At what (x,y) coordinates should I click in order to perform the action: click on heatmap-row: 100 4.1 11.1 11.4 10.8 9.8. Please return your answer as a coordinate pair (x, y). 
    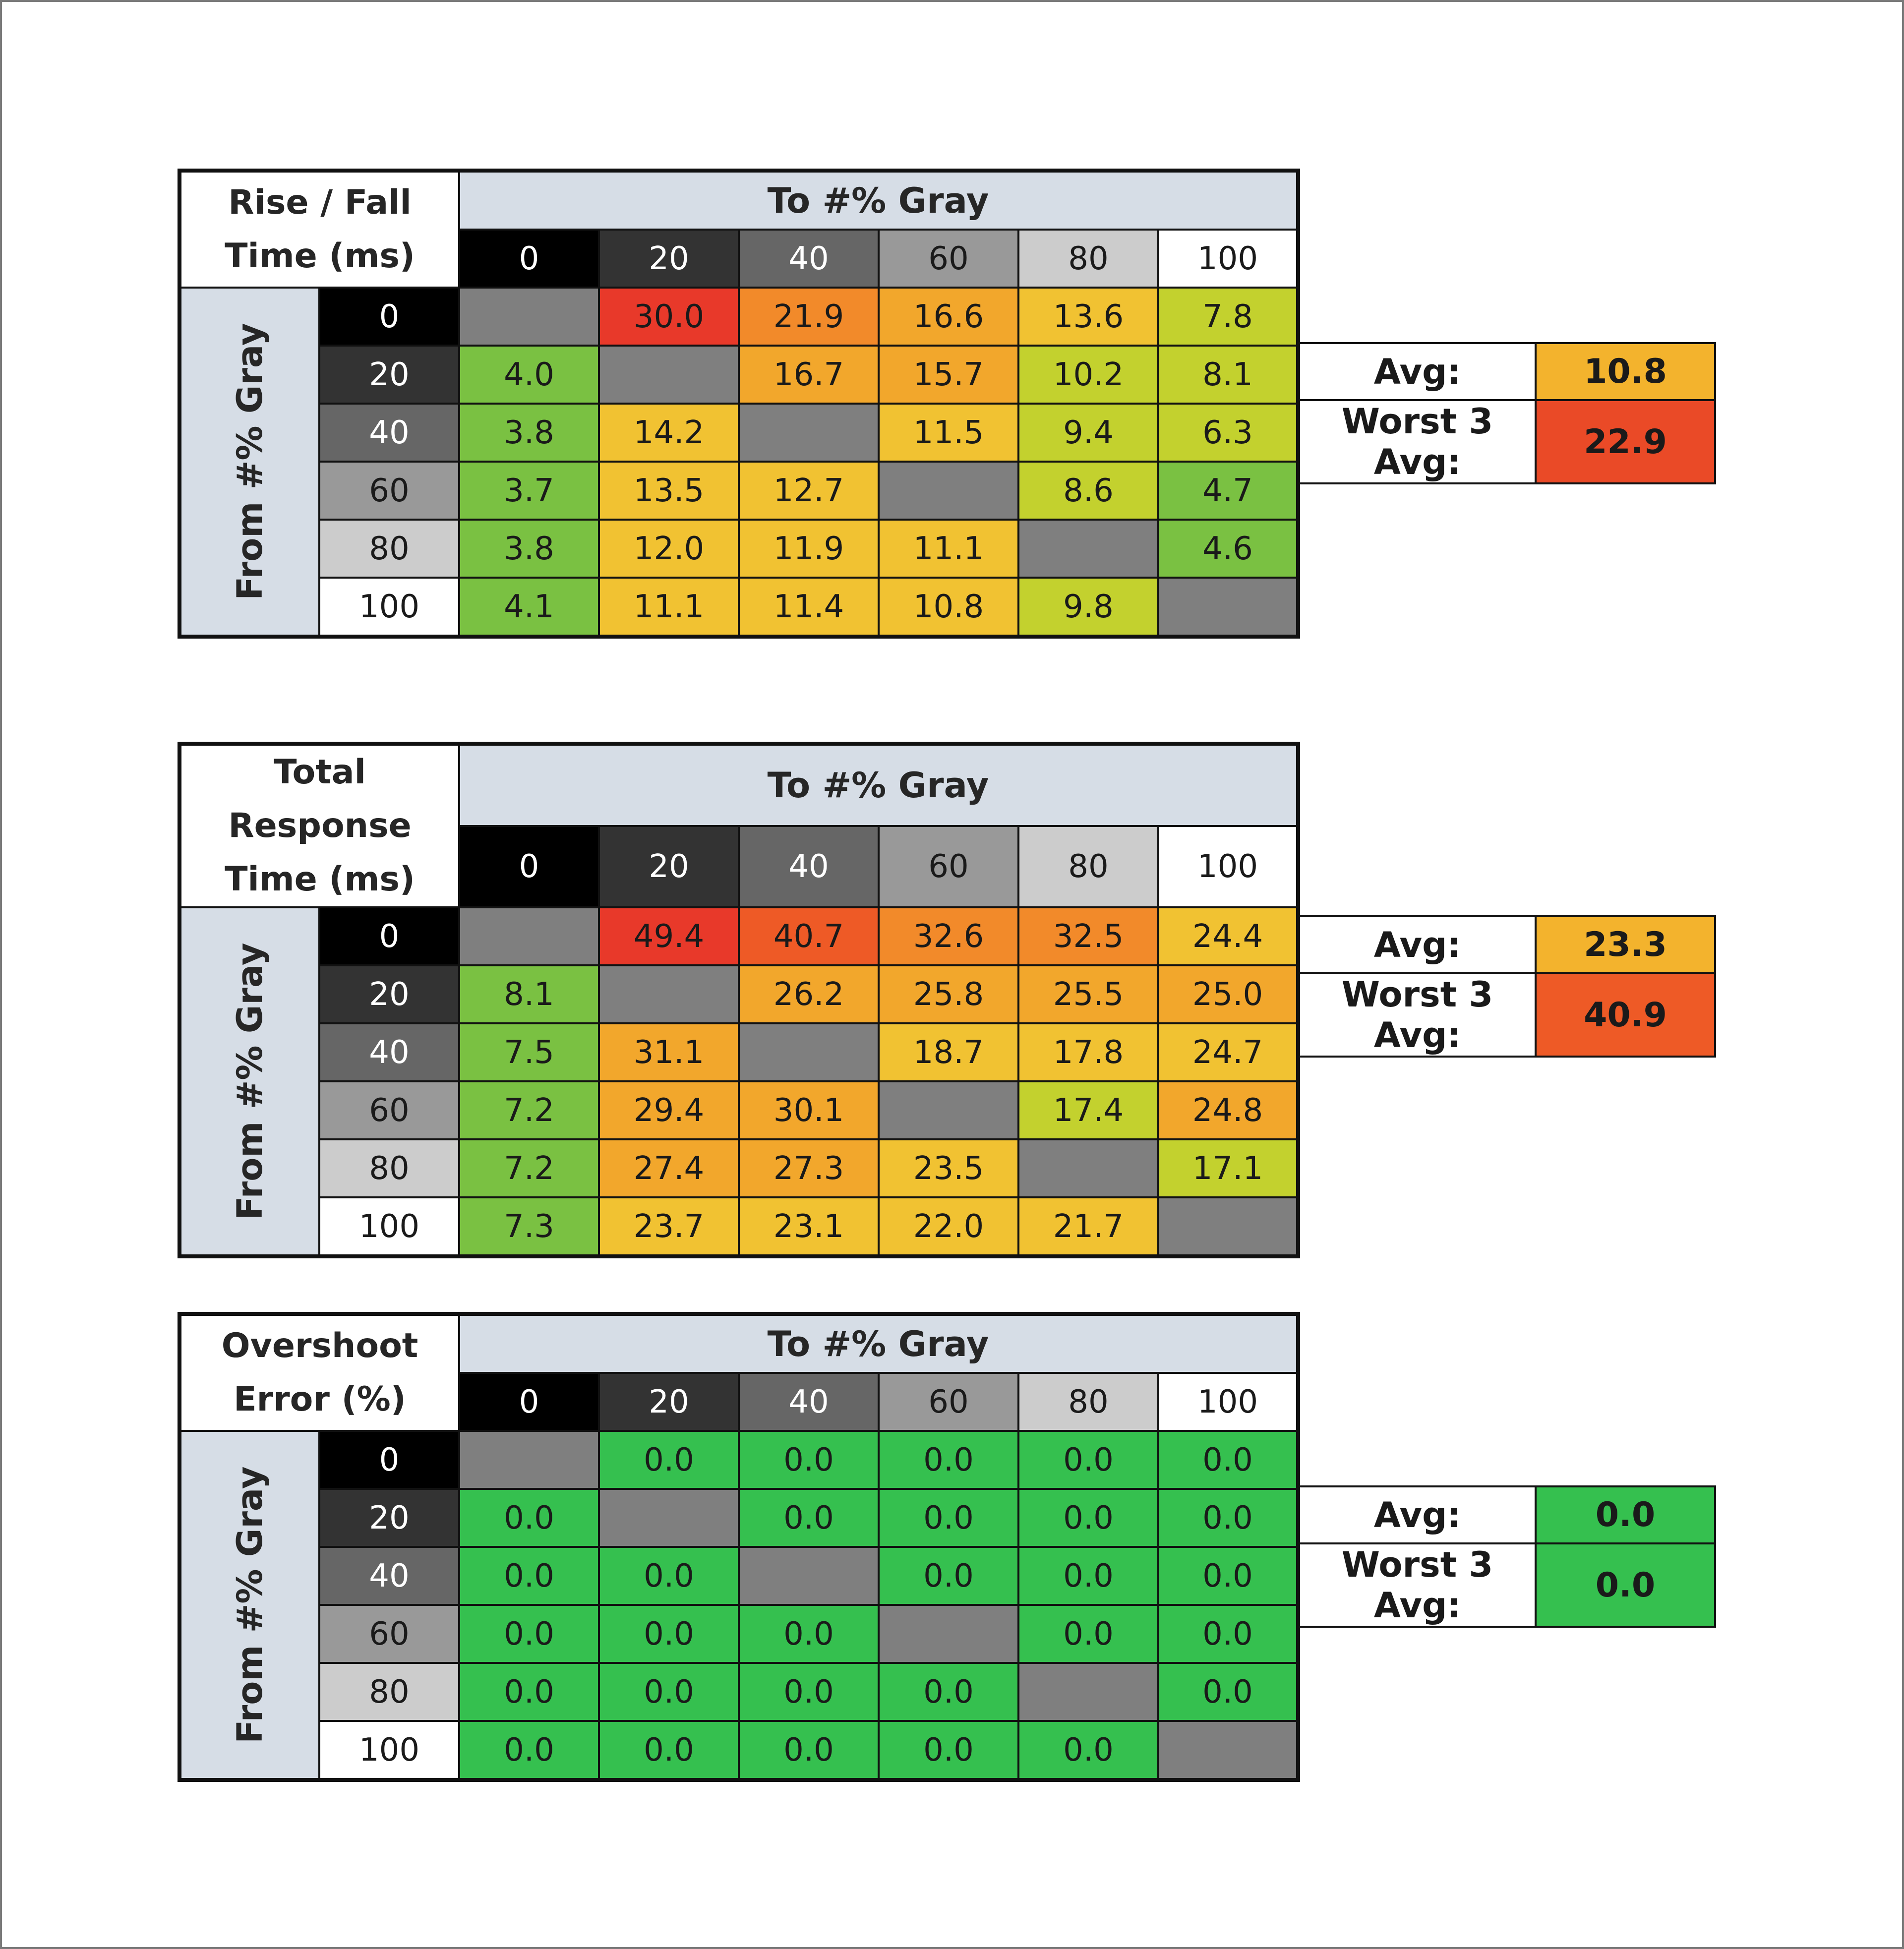
    Looking at the image, I should click on (739, 608).